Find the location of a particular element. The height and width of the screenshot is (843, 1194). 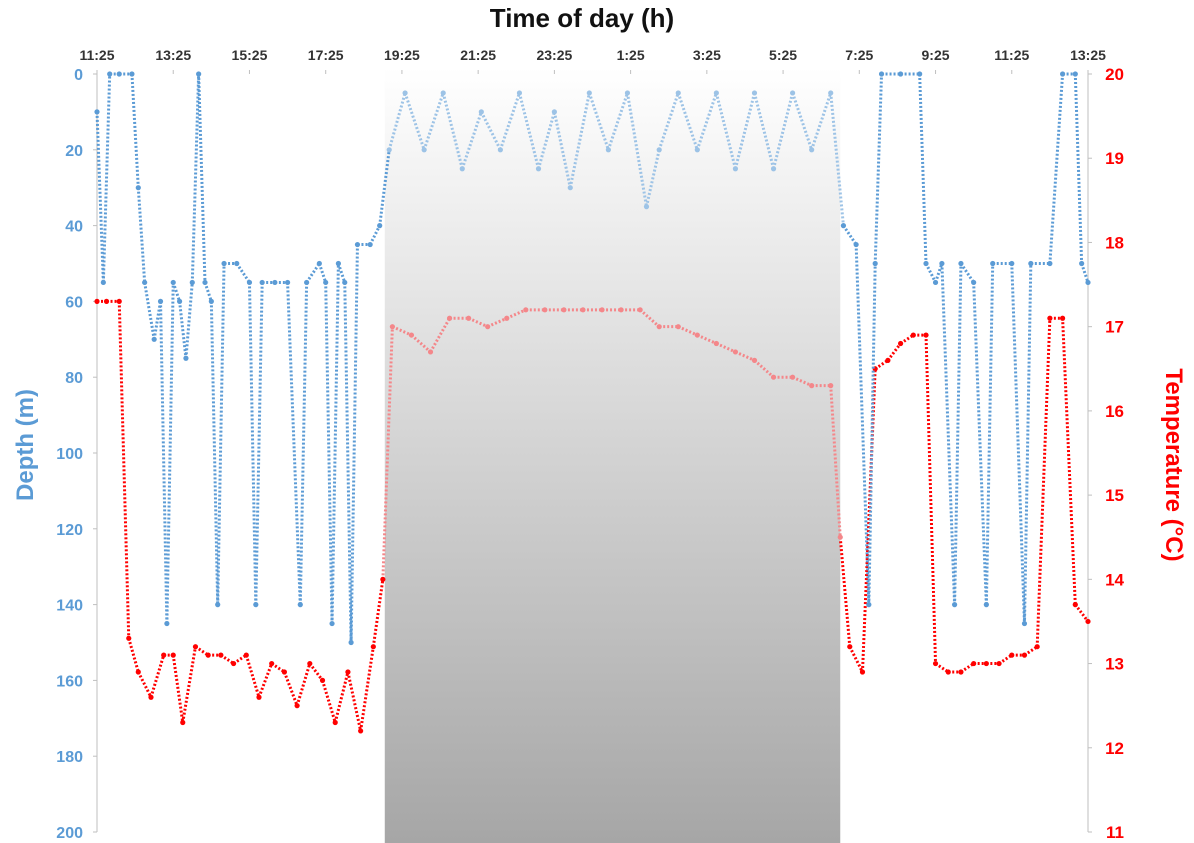

temperature-tick-label: 18 is located at coordinates (1114, 242).